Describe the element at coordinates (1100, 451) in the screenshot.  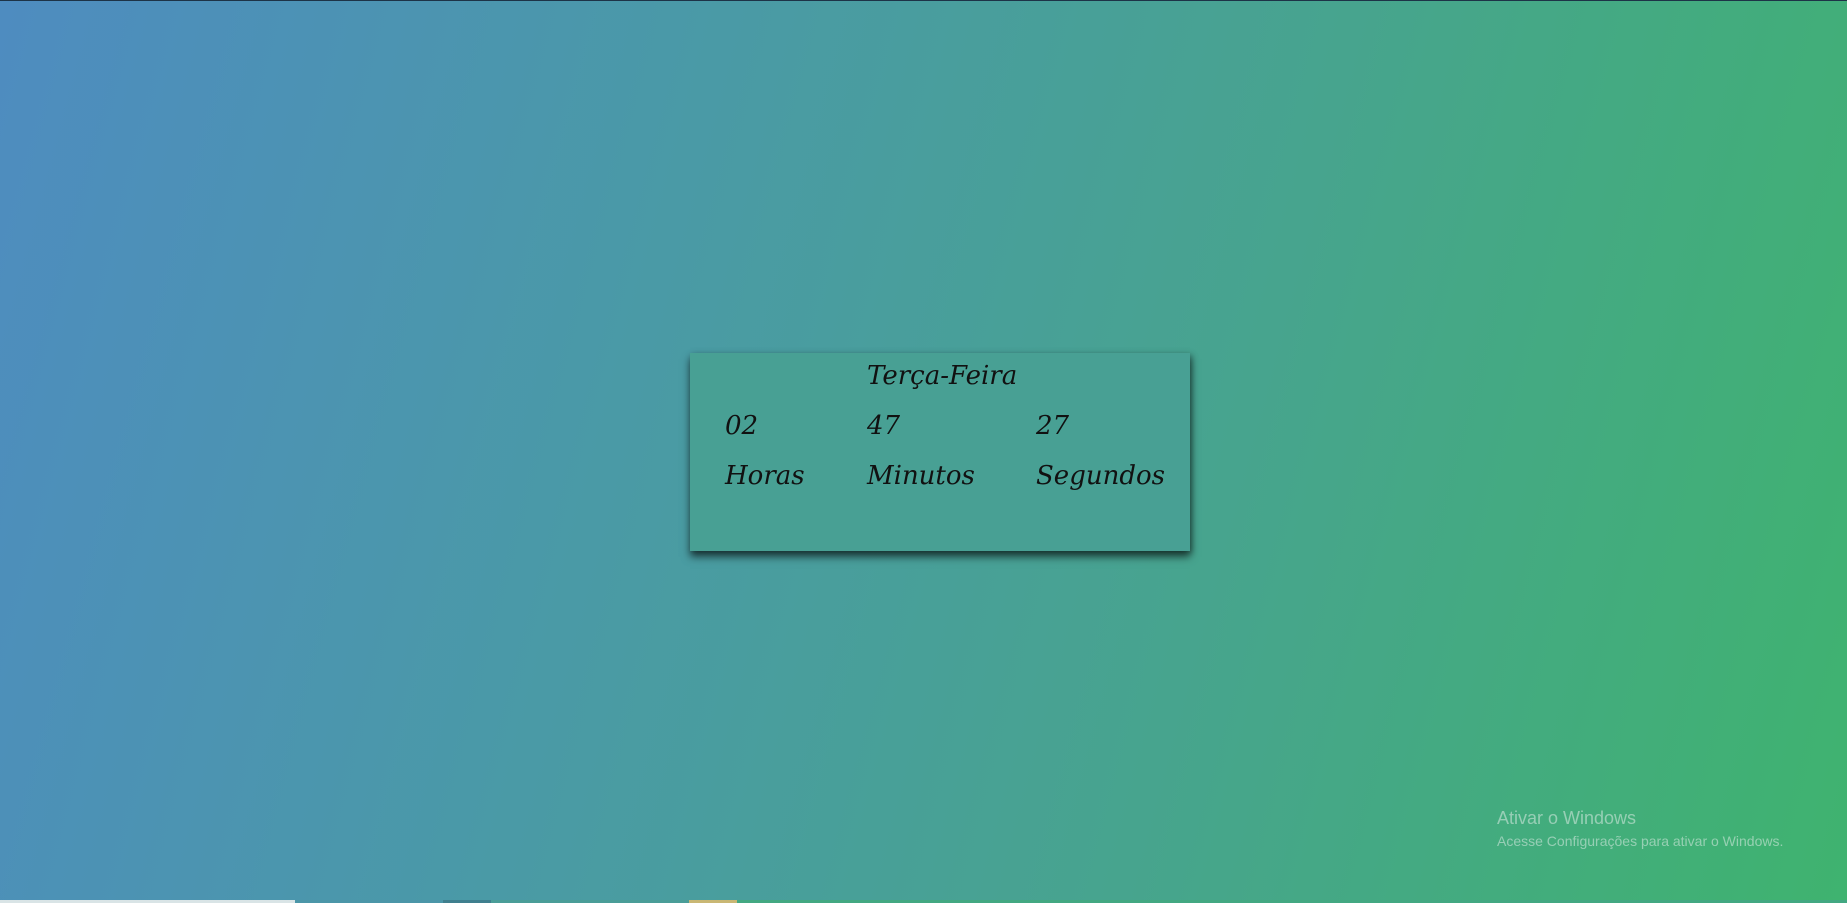
I see `seconds-column: 27 Segundos` at that location.